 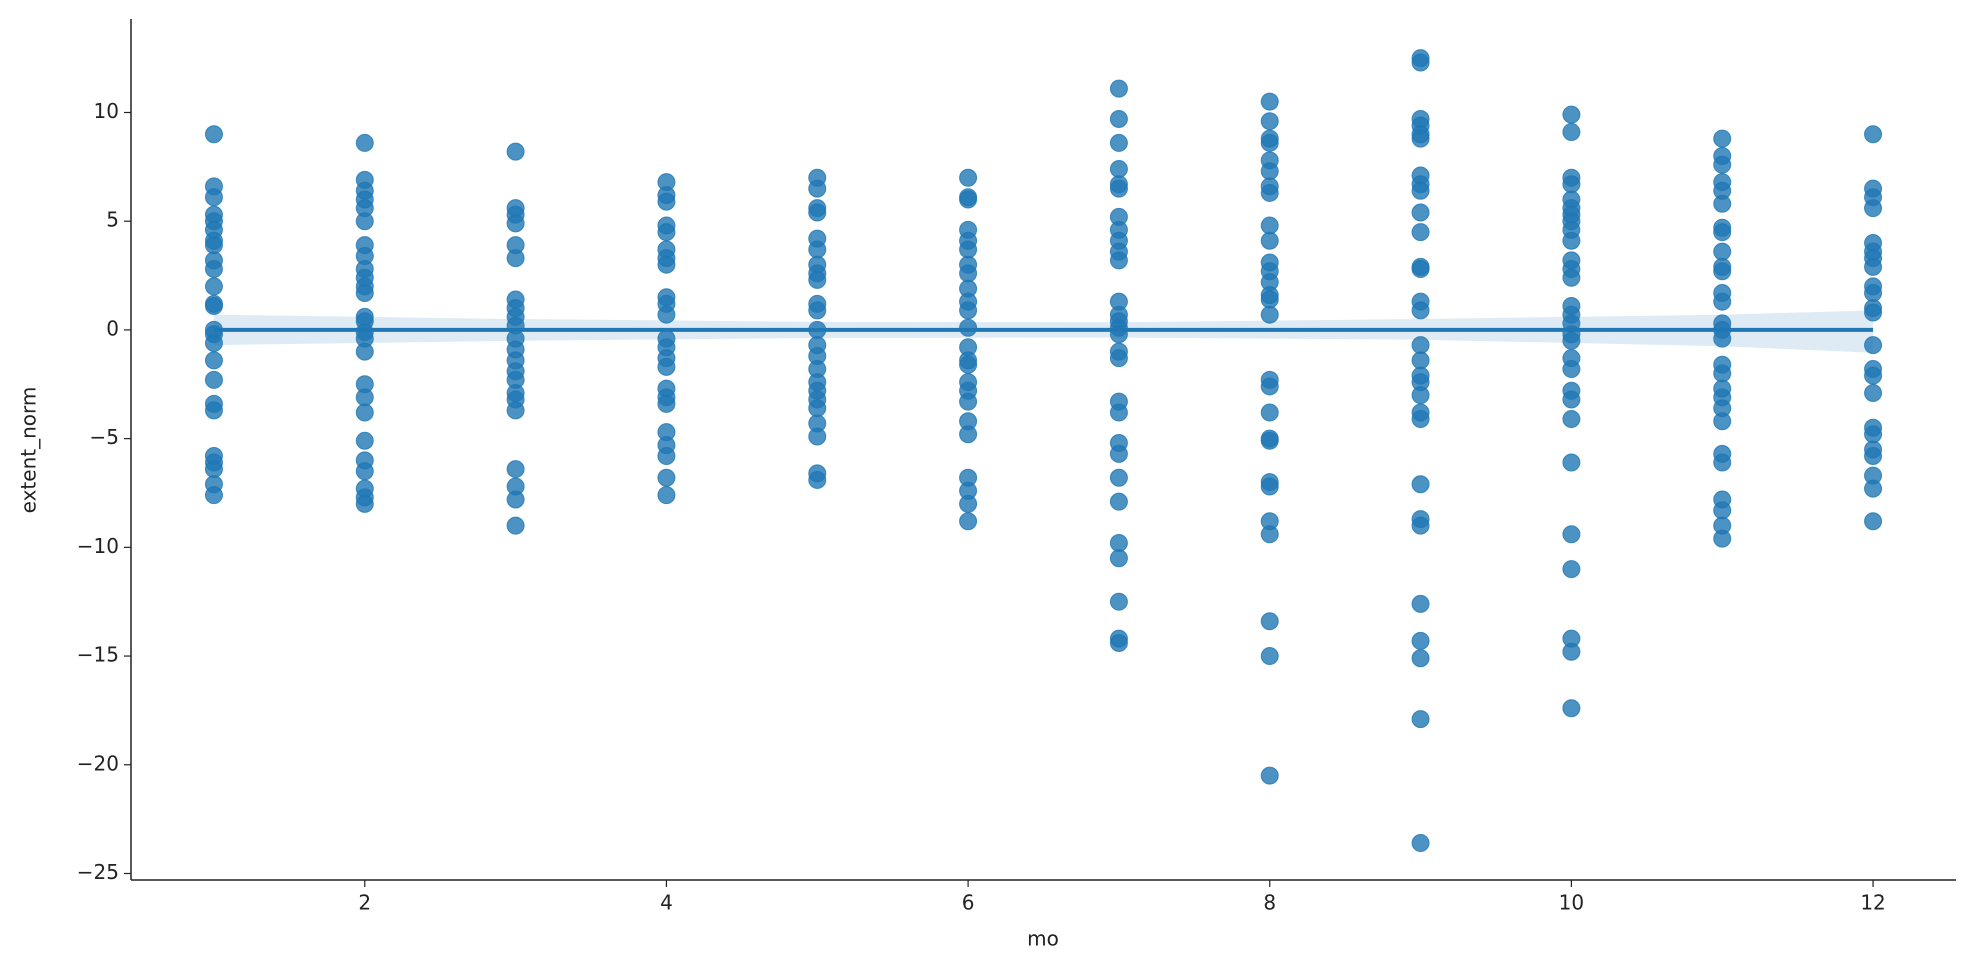 What do you see at coordinates (98, 655) in the screenshot?
I see `y-tick-label: −15` at bounding box center [98, 655].